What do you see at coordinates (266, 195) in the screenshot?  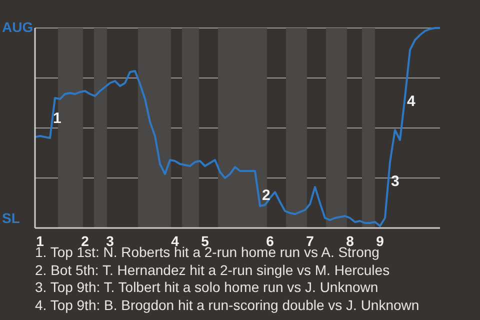 I see `annotation: 2` at bounding box center [266, 195].